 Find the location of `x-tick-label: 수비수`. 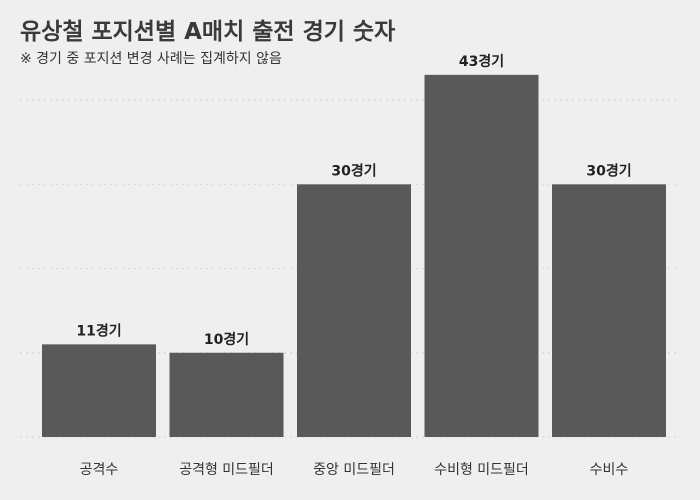

x-tick-label: 수비수 is located at coordinates (609, 470).